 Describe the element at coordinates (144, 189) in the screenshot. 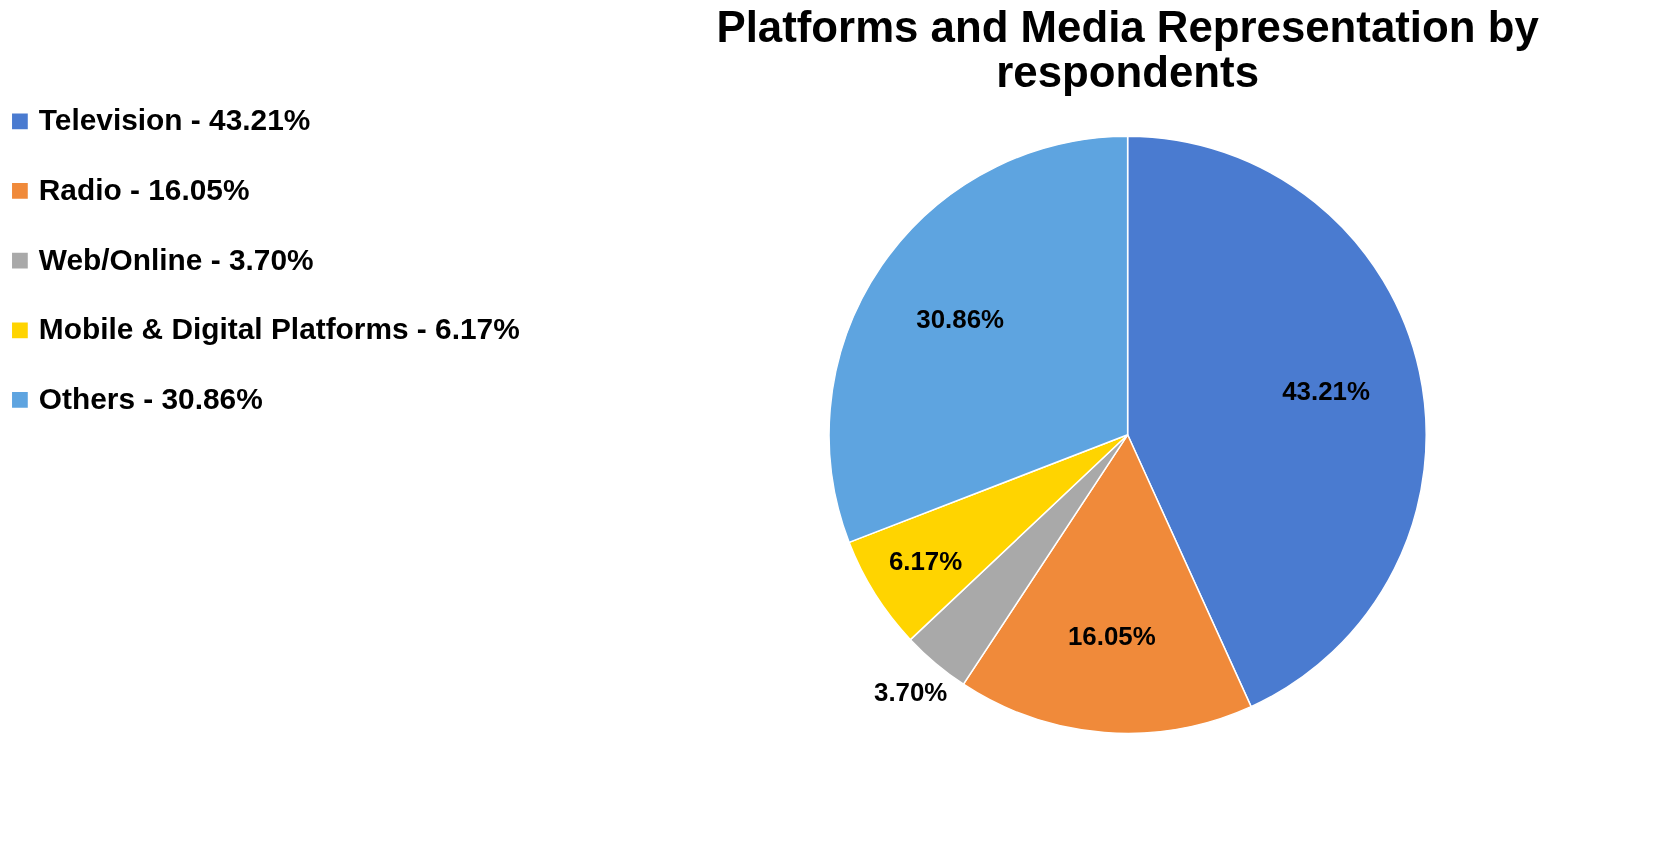

I see `legend-label: Radio - 16.05%` at that location.